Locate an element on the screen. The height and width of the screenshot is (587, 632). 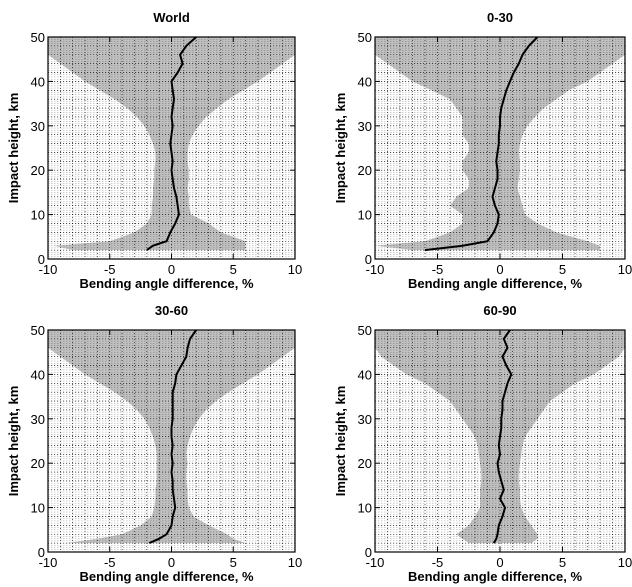
panel-title: 30-60 is located at coordinates (171, 310).